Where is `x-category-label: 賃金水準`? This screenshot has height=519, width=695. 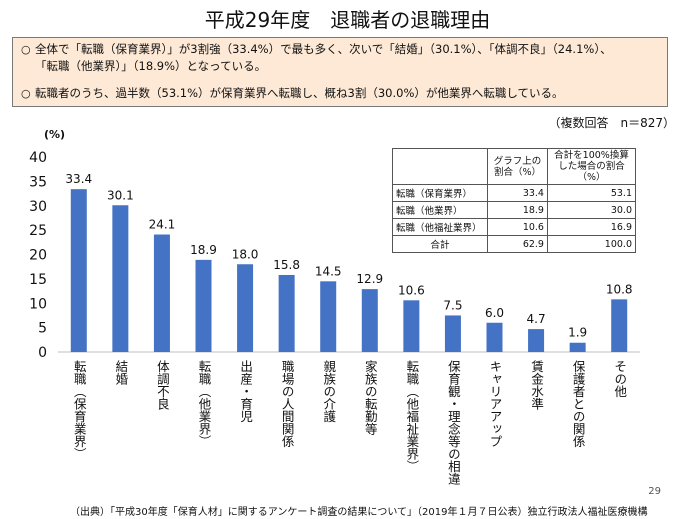
x-category-label: 賃金水準 is located at coordinates (537, 385).